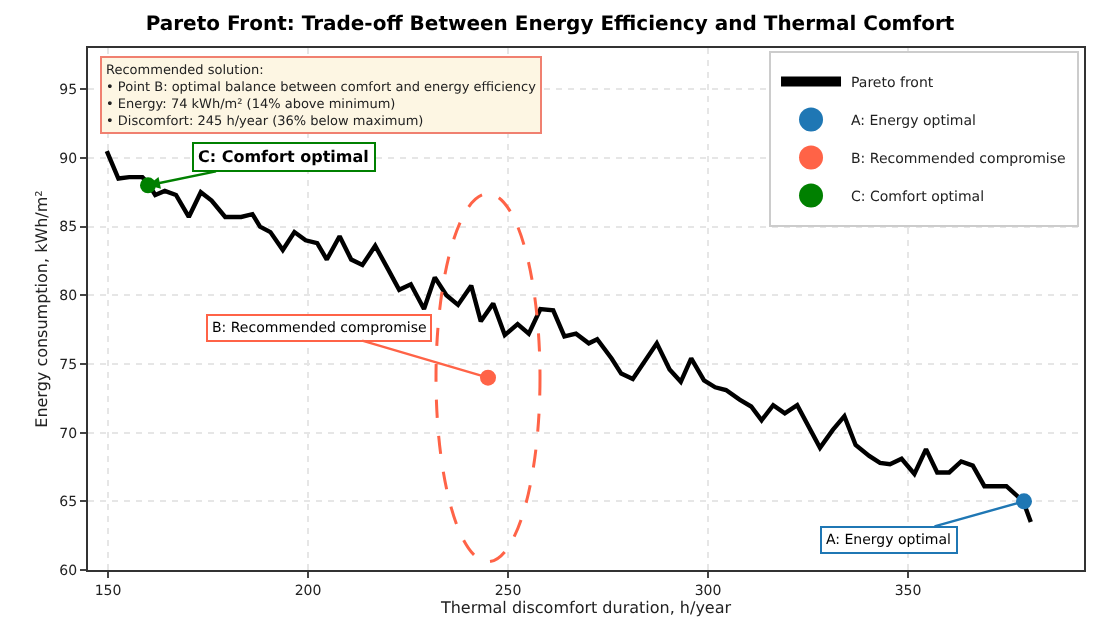 The width and height of the screenshot is (1100, 642). I want to click on x-axis-title: Thermal discomfort duration, h/year, so click(585, 608).